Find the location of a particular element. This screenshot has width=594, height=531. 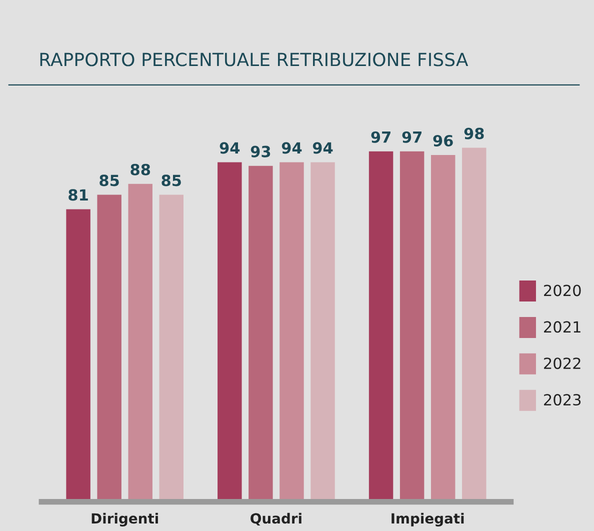

data-label: 96 is located at coordinates (443, 140).